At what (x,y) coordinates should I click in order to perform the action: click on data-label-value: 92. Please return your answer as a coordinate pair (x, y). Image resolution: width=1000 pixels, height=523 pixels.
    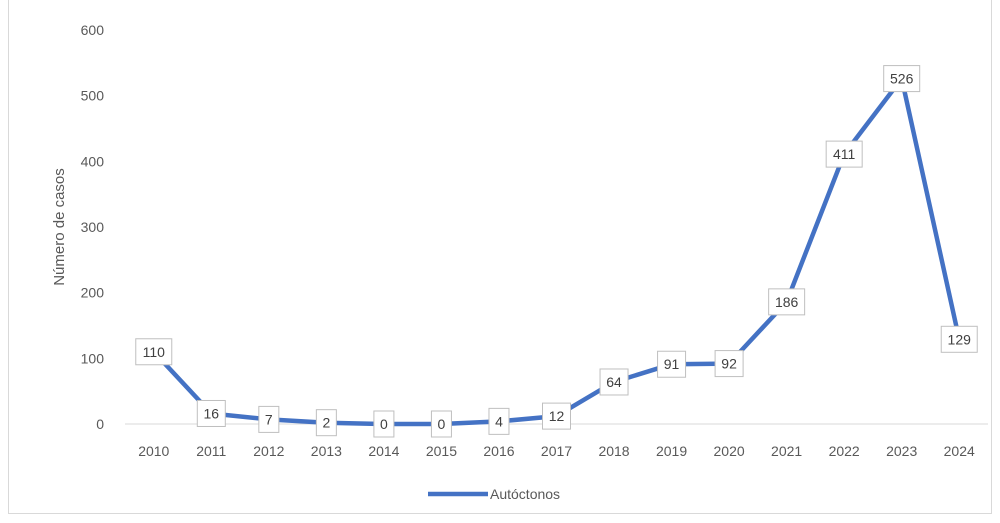
    Looking at the image, I should click on (729, 364).